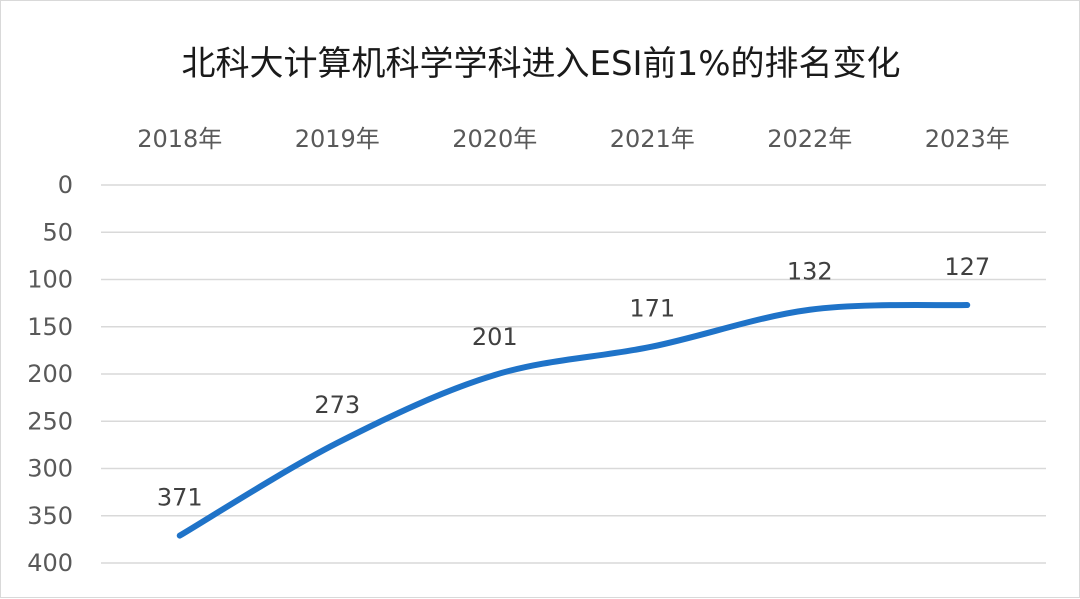 The height and width of the screenshot is (599, 1080). I want to click on x-tick-label: 2021年, so click(652, 139).